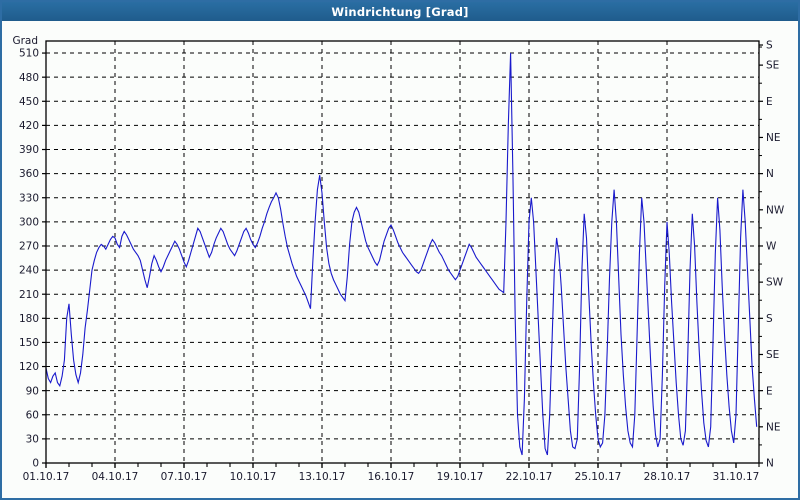 The width and height of the screenshot is (800, 500). I want to click on y-tick-label-left: 480, so click(29, 78).